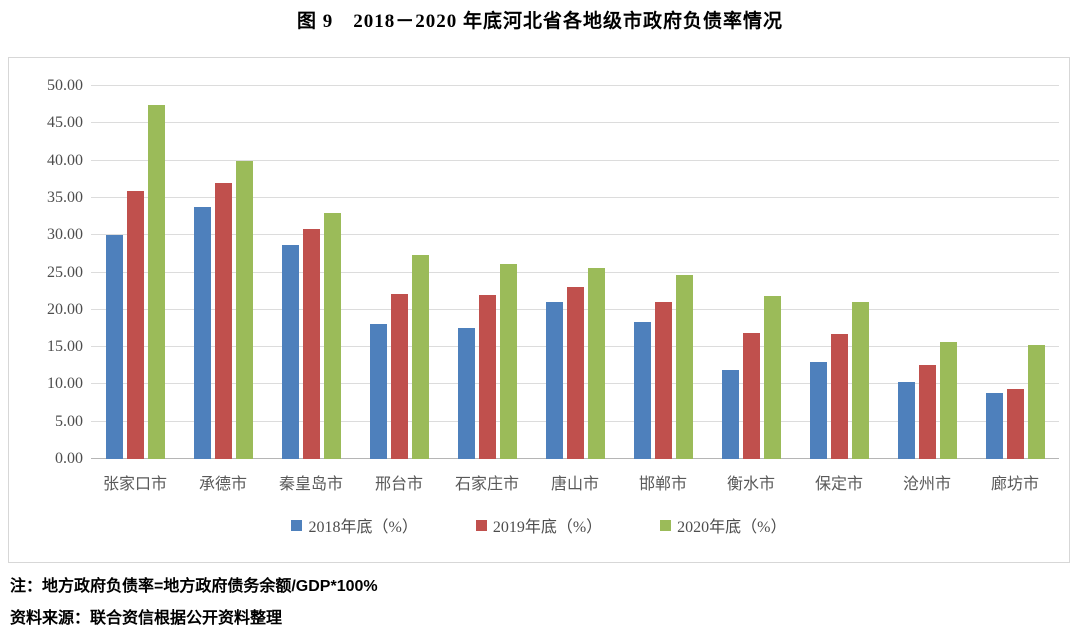 Image resolution: width=1080 pixels, height=639 pixels. I want to click on y-tick-label: 5.00, so click(69, 421).